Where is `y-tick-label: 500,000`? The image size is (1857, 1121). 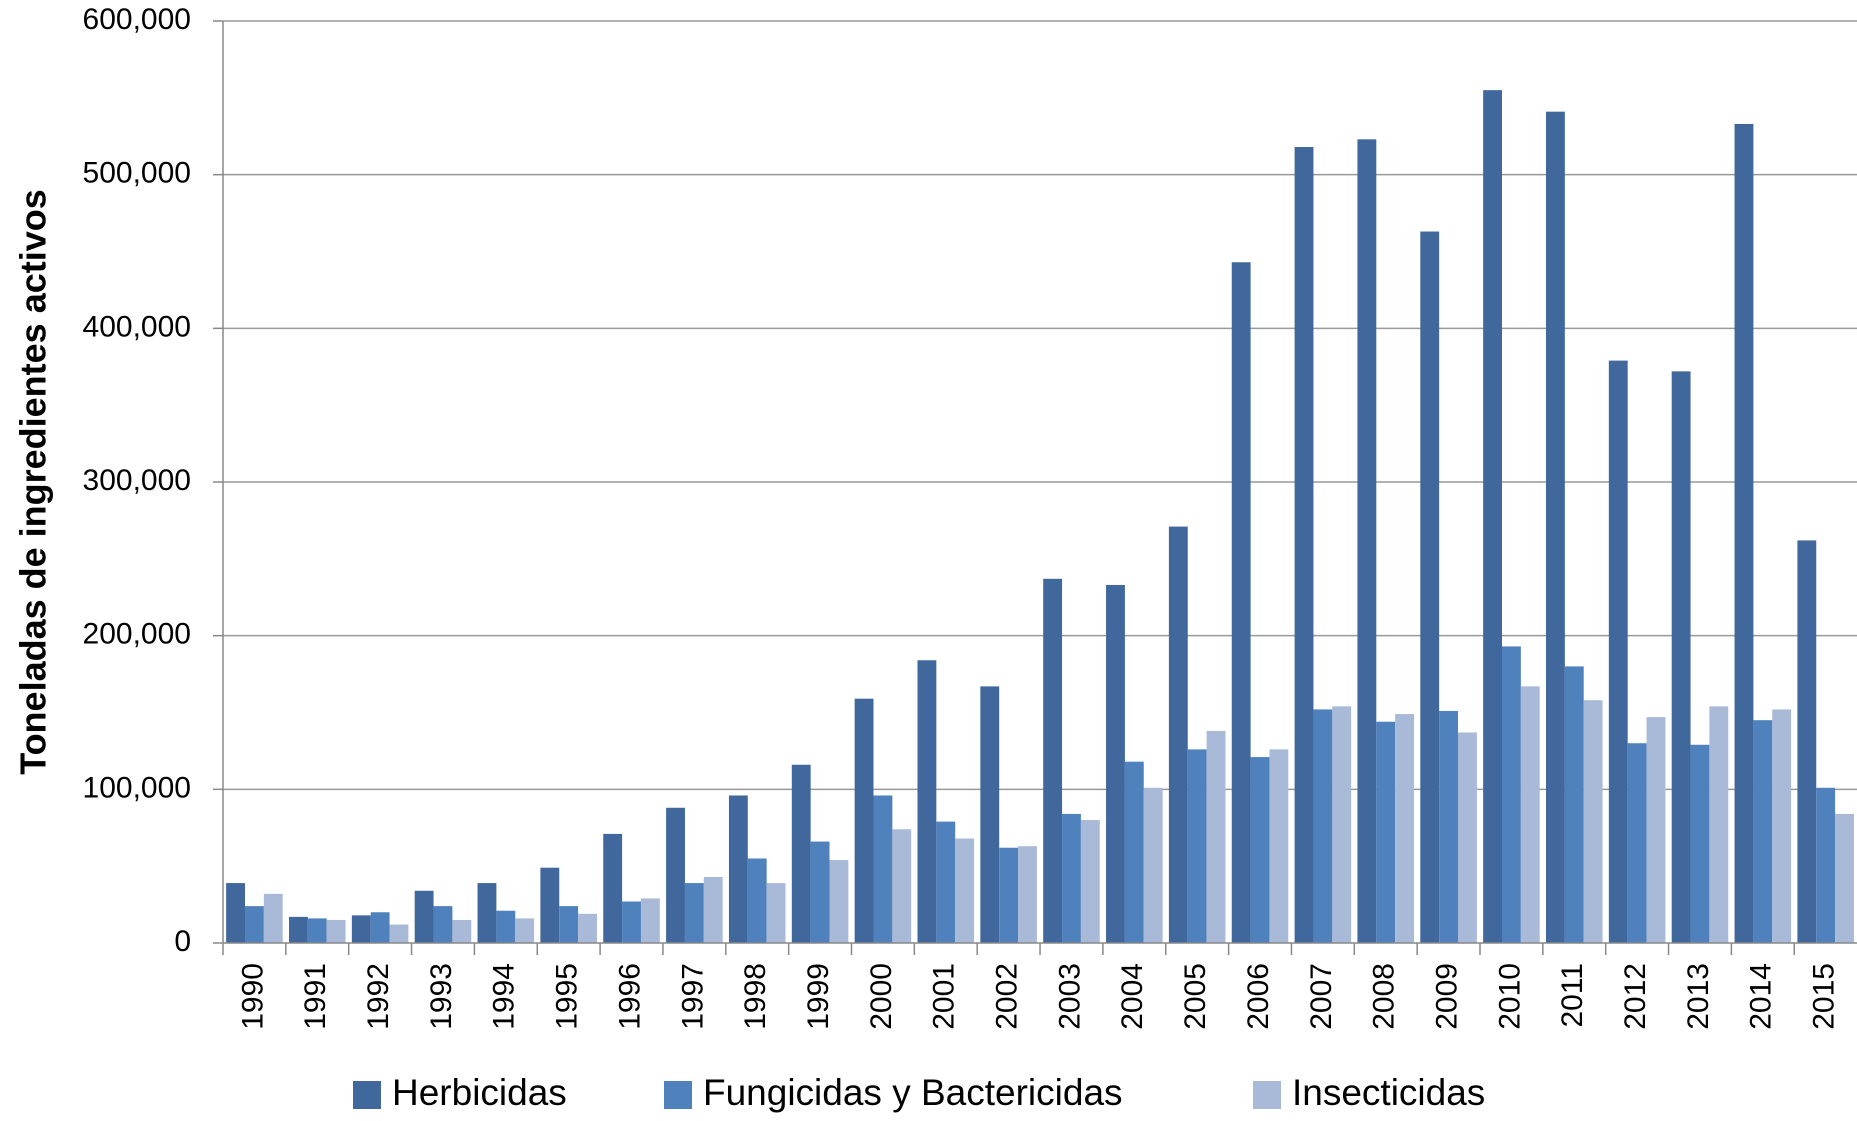 y-tick-label: 500,000 is located at coordinates (137, 173).